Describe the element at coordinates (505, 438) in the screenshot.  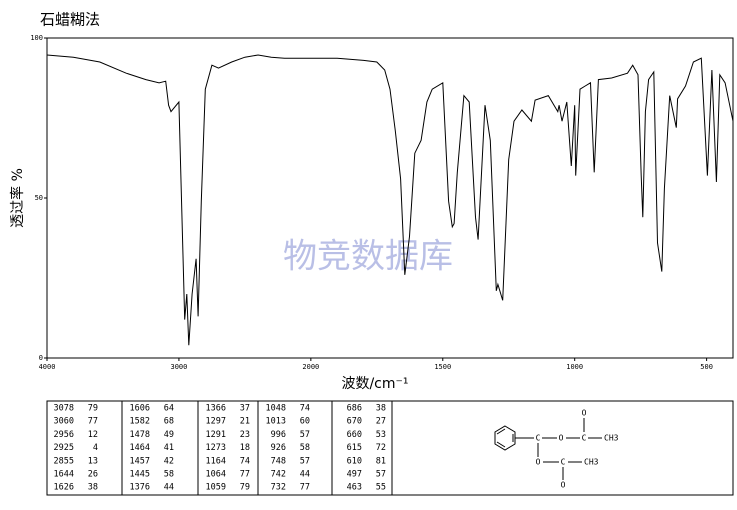
I see `benzene-ring` at that location.